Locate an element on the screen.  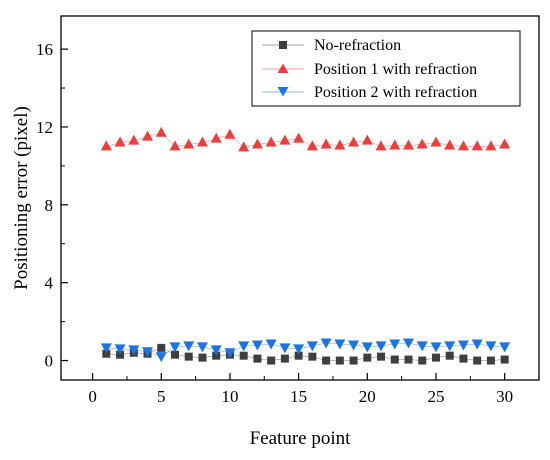
x-tick-label: 5 is located at coordinates (161, 396).